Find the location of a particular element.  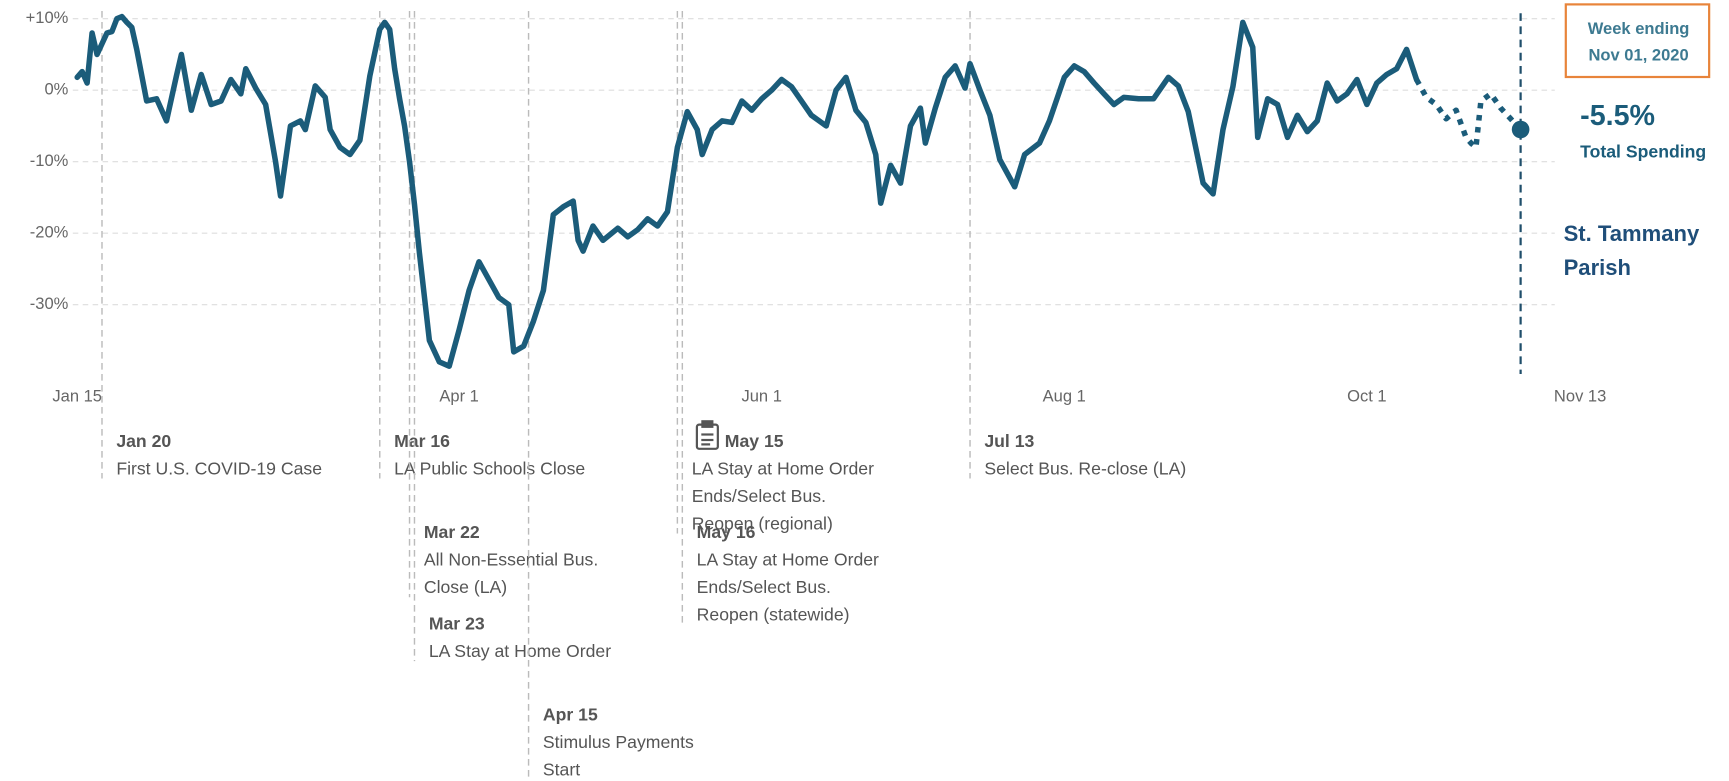

x-tick-label: Jun 1 is located at coordinates (761, 395).